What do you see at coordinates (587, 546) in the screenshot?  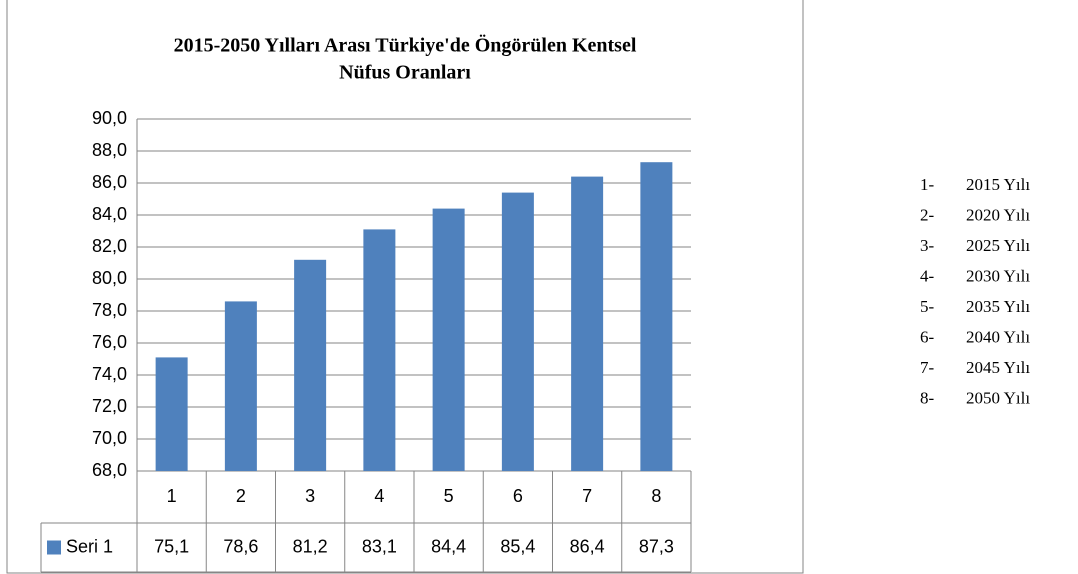 I see `data-label: 86,4` at bounding box center [587, 546].